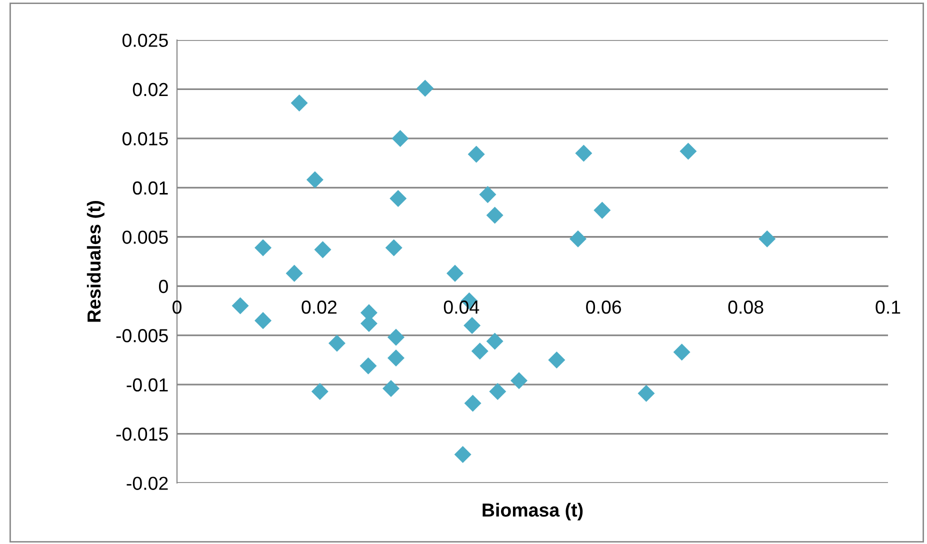 This screenshot has width=927, height=544. Describe the element at coordinates (145, 40) in the screenshot. I see `y-tick-label: 0.025` at that location.